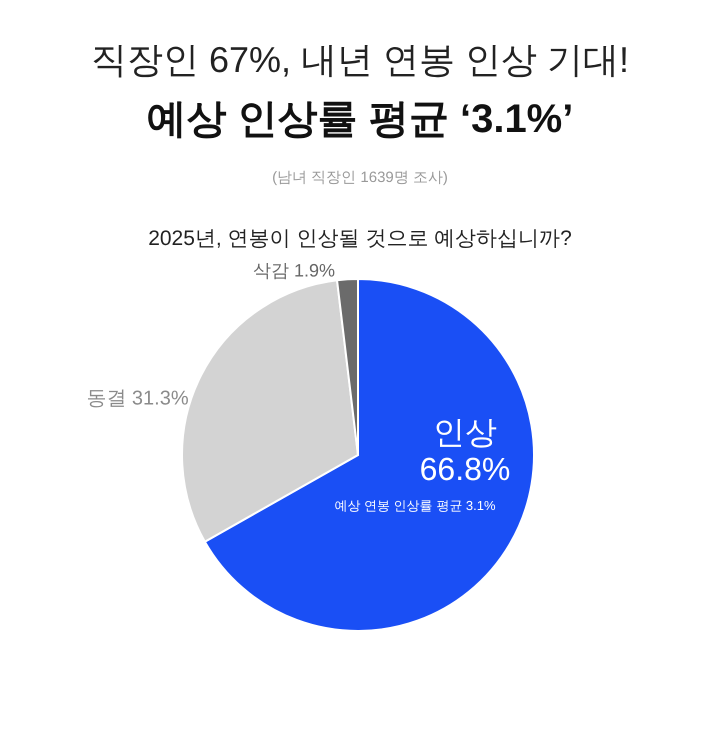 The image size is (720, 749). Describe the element at coordinates (415, 505) in the screenshot. I see `text: 예상 연봉 인상률 평균 3.1%` at that location.